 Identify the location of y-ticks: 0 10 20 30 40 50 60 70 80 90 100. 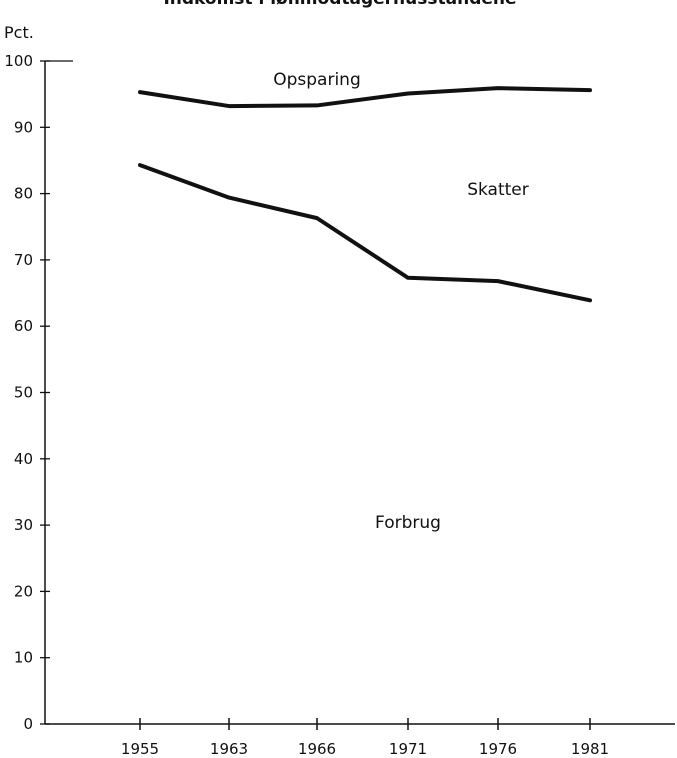
(27, 392).